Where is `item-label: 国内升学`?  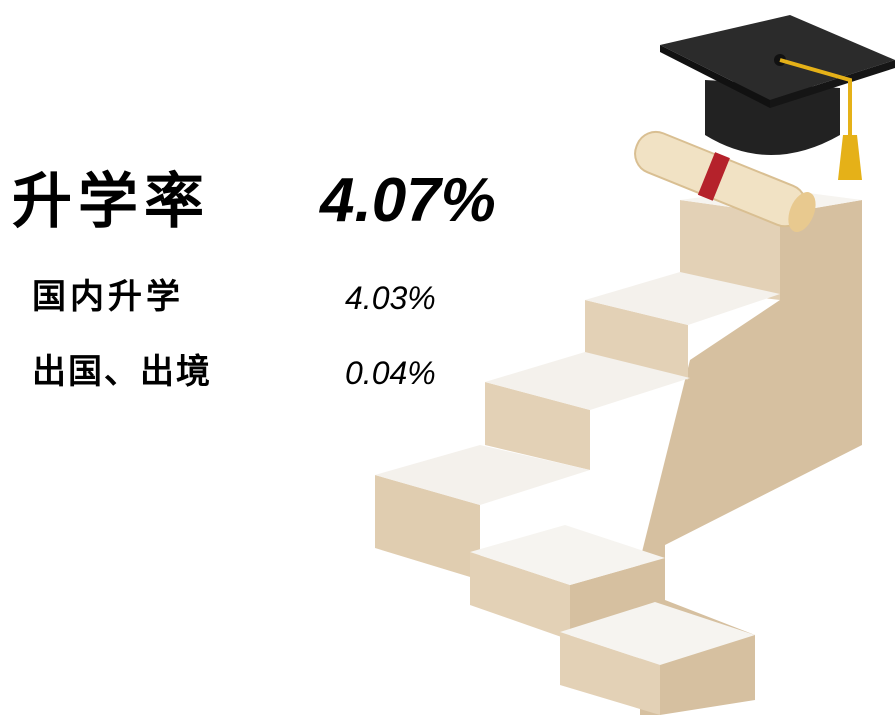
item-label: 国内升学 is located at coordinates (108, 297).